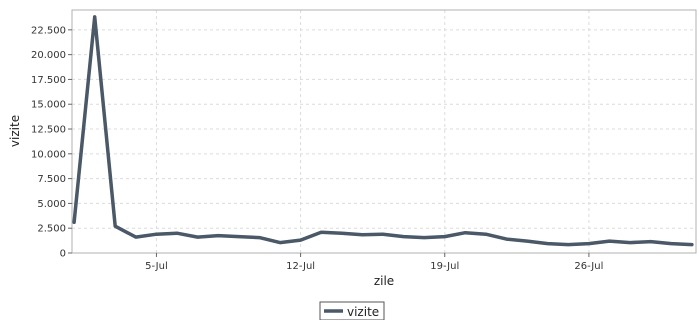 This screenshot has width=699, height=324. Describe the element at coordinates (48, 105) in the screenshot. I see `y-tick-label: 15.000` at that location.